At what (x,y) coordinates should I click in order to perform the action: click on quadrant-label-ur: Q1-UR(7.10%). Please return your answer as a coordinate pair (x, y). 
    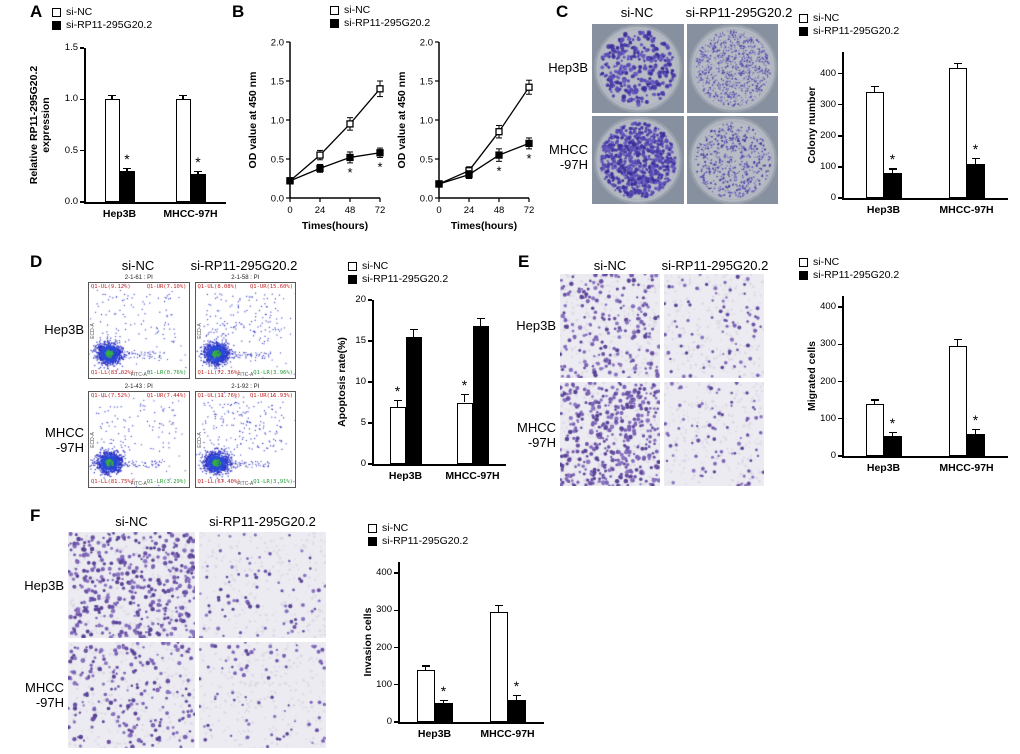
    Looking at the image, I should click on (166, 287).